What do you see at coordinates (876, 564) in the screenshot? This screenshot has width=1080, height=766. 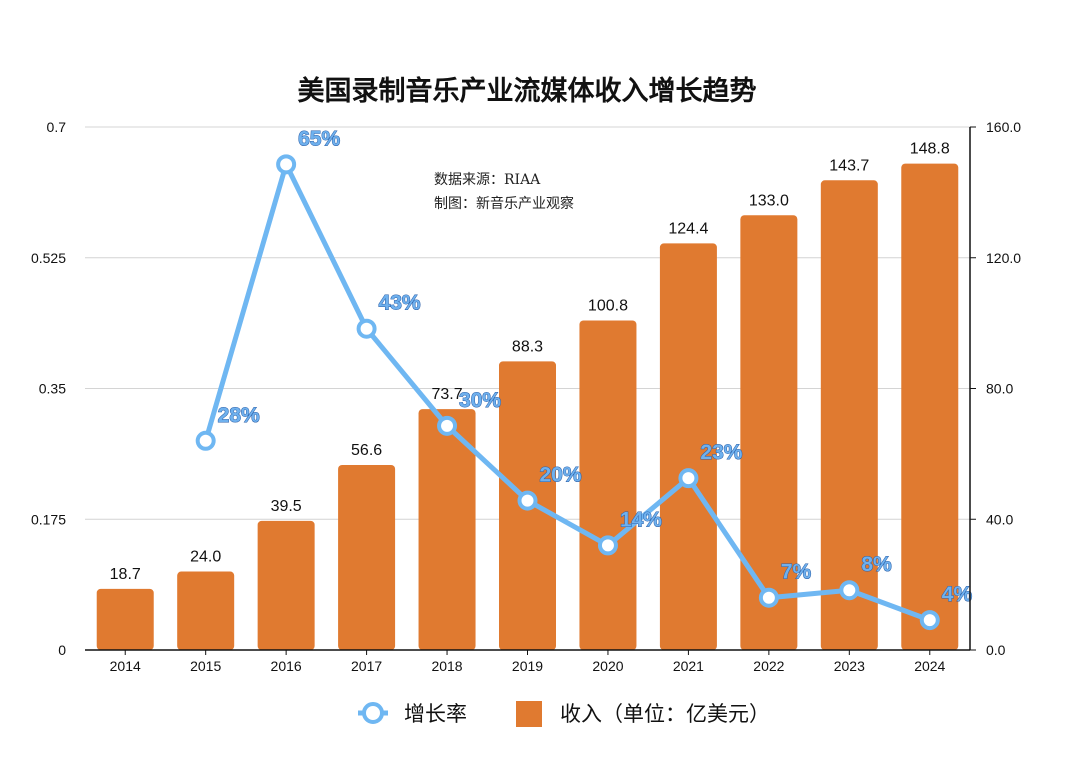 I see `growth-rate-label: 8%` at bounding box center [876, 564].